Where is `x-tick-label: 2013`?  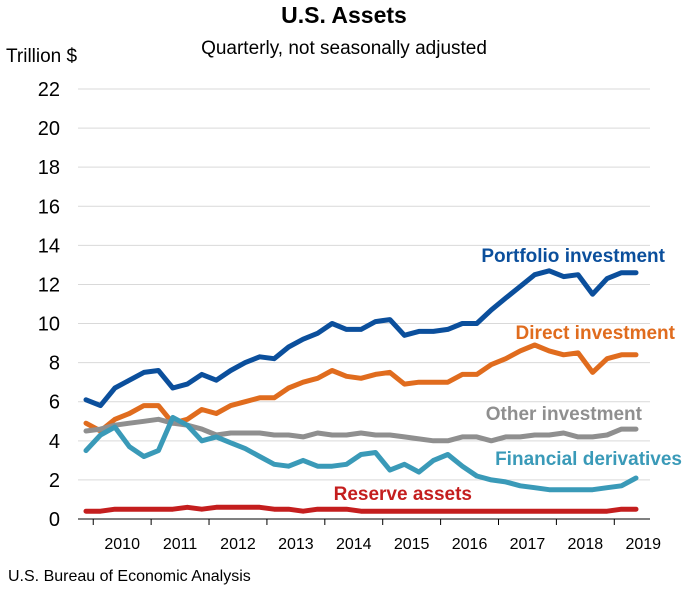
x-tick-label: 2013 is located at coordinates (296, 544).